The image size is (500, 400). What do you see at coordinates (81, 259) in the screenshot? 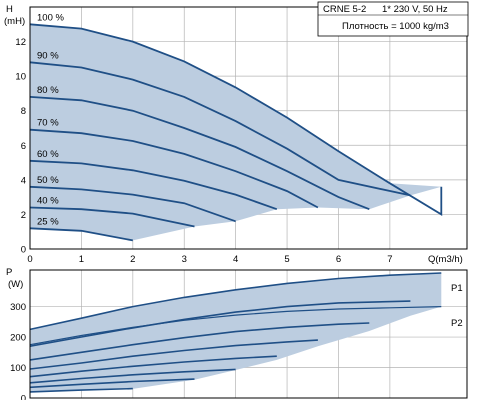
I see `head-x-tick: 1` at bounding box center [81, 259].